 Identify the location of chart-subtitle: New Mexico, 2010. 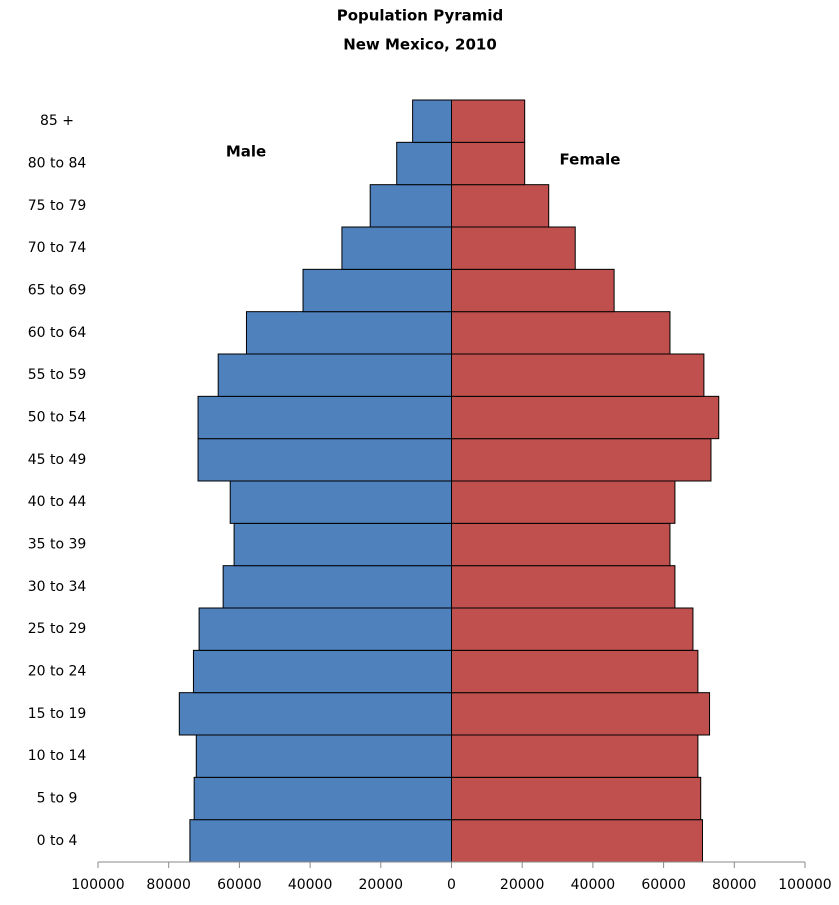
(420, 45).